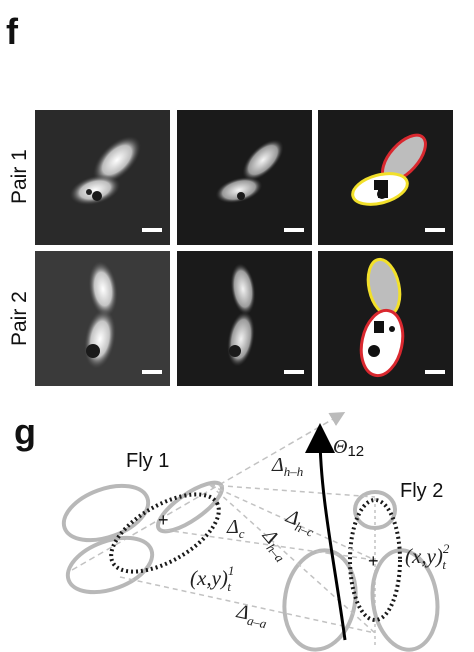  Describe the element at coordinates (294, 230) in the screenshot. I see `pair1-processed-scale-bar` at that location.